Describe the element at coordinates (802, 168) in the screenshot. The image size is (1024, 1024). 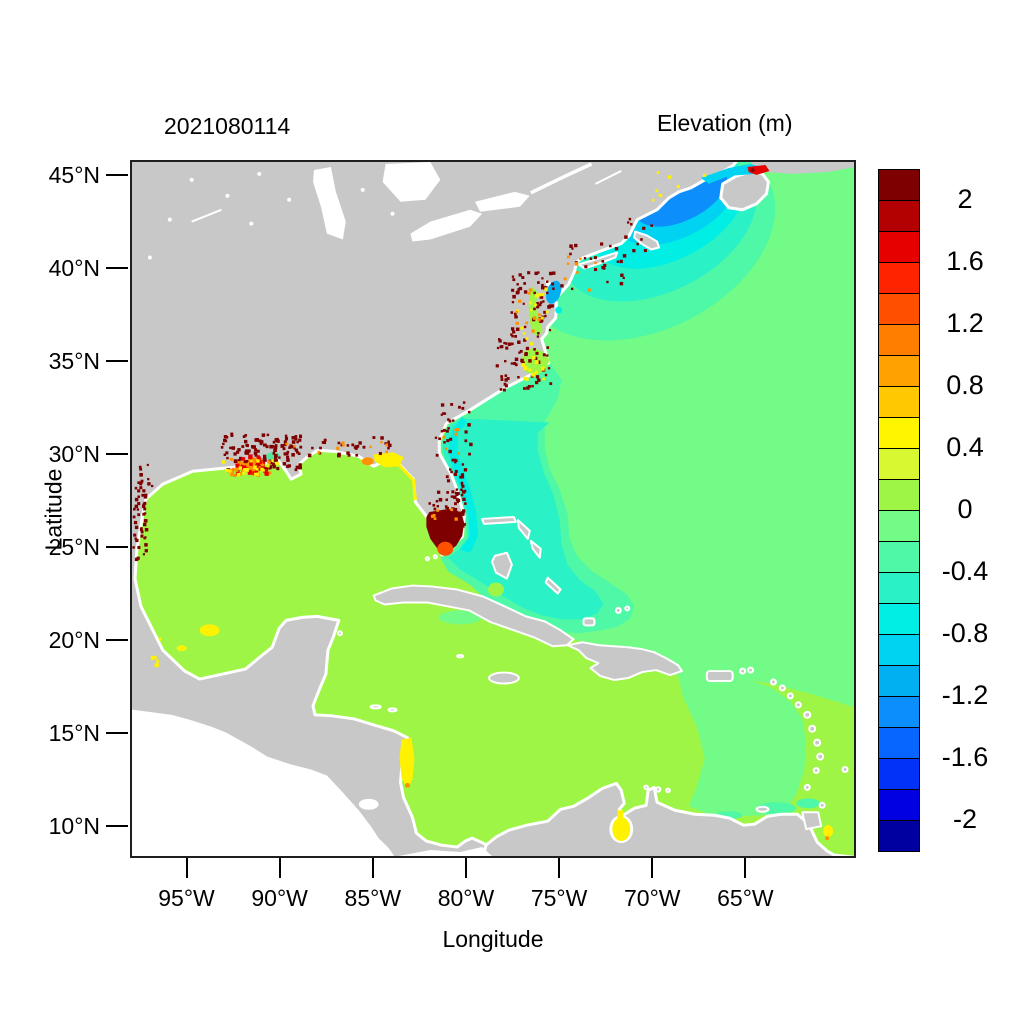
I see `new-brunswick-land` at that location.